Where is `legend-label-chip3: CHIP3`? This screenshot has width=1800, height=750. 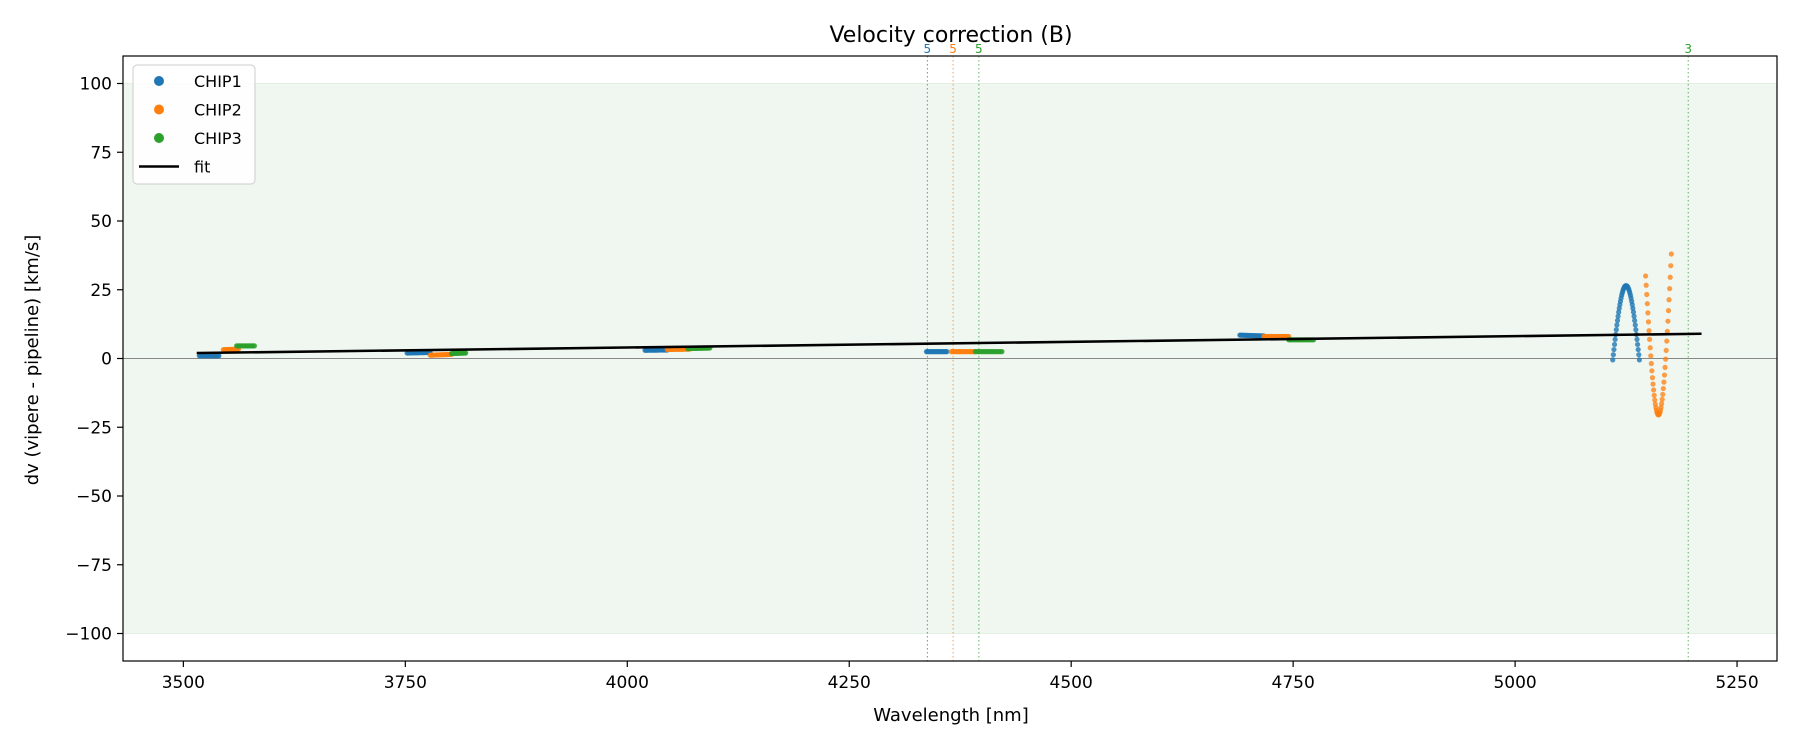
legend-label-chip3: CHIP3 is located at coordinates (218, 138).